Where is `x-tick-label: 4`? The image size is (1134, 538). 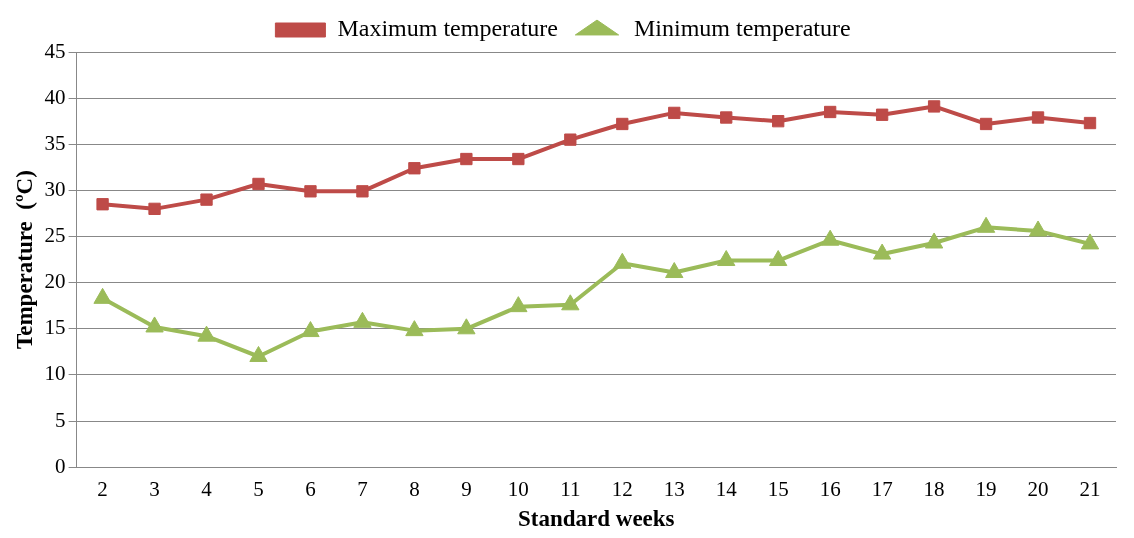 x-tick-label: 4 is located at coordinates (207, 489).